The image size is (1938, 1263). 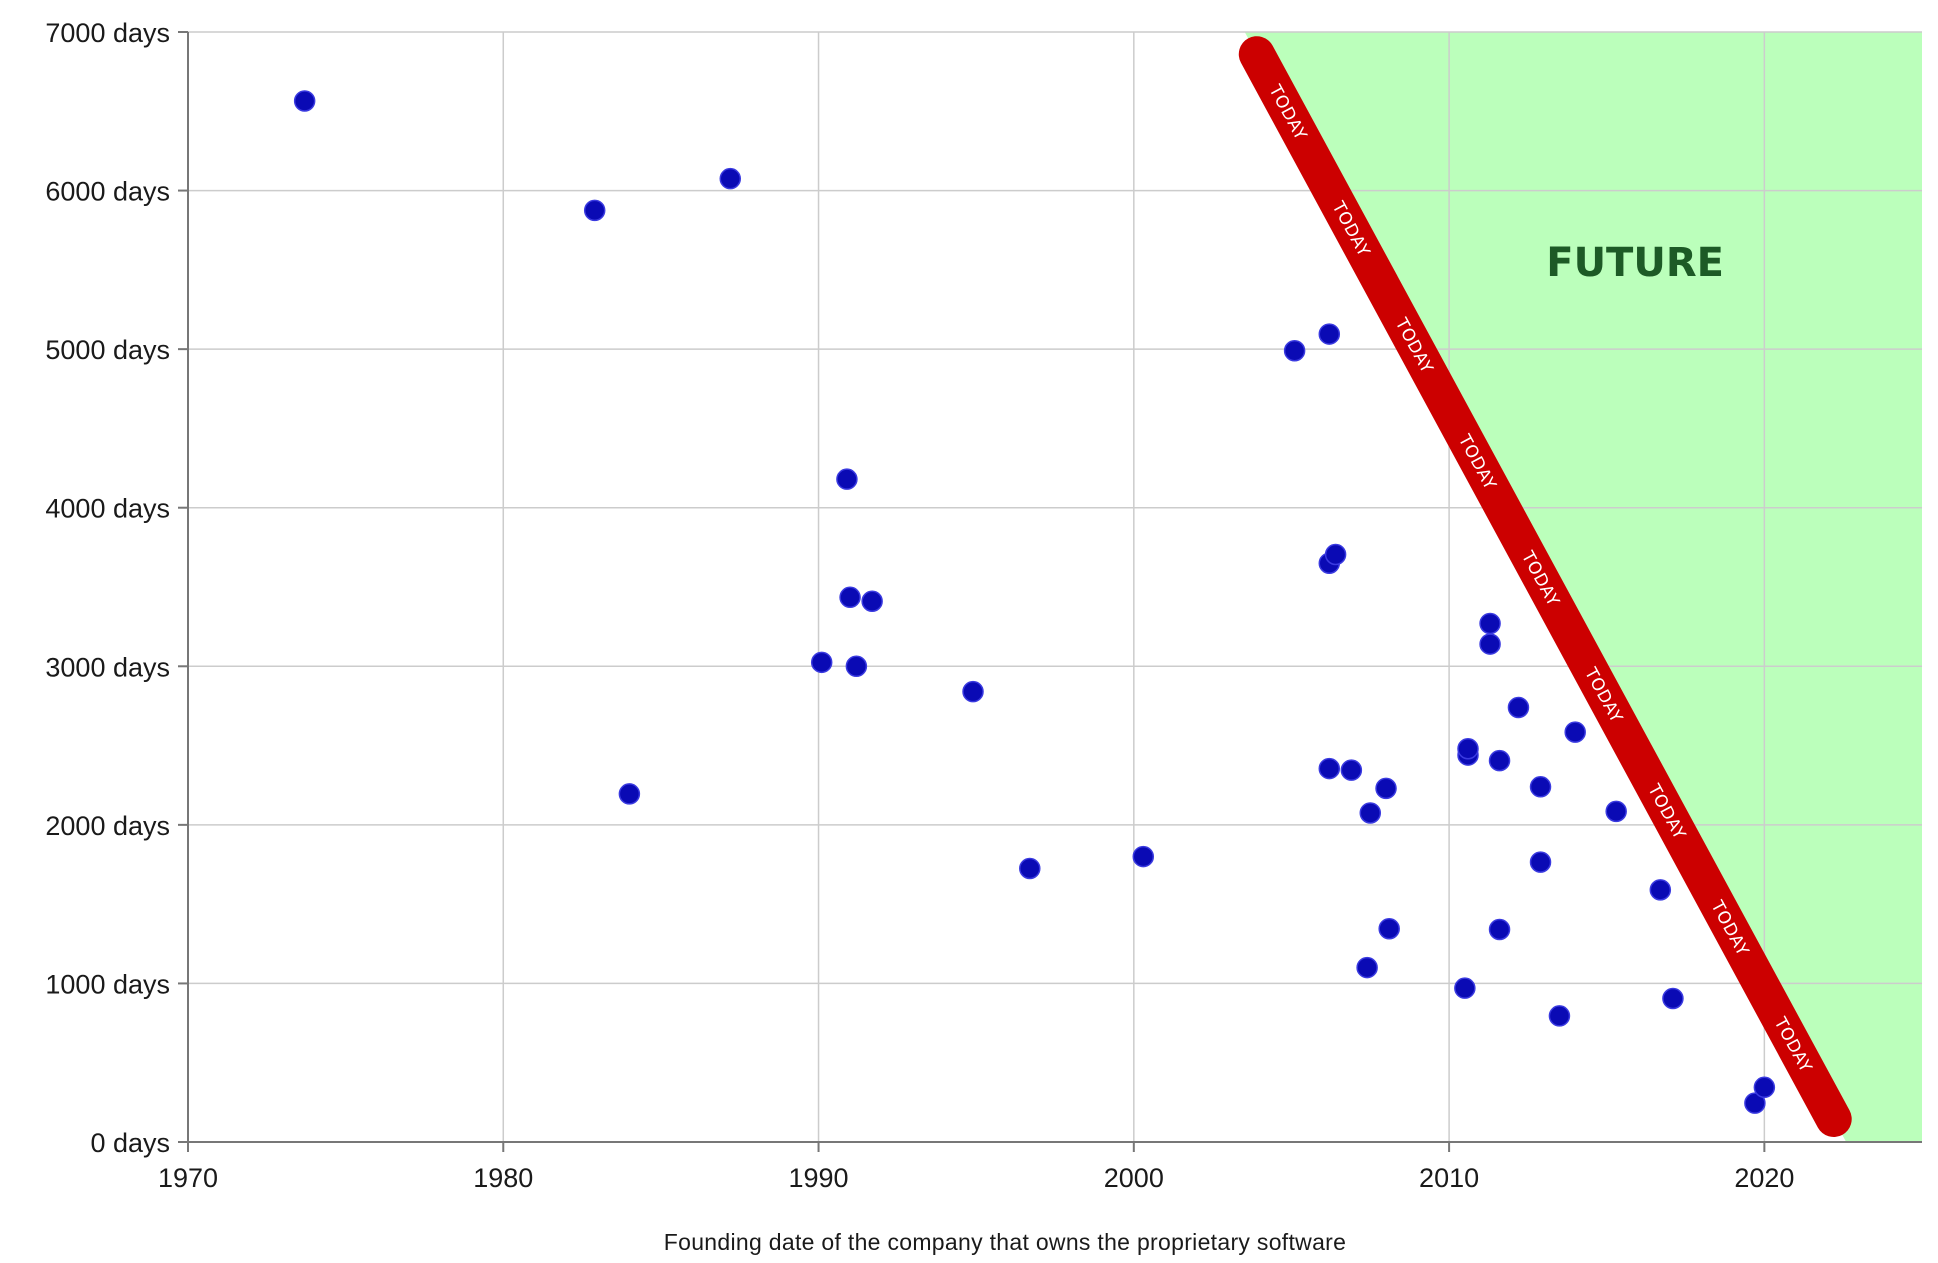 What do you see at coordinates (107, 984) in the screenshot?
I see `y-tick-label: 1000 days` at bounding box center [107, 984].